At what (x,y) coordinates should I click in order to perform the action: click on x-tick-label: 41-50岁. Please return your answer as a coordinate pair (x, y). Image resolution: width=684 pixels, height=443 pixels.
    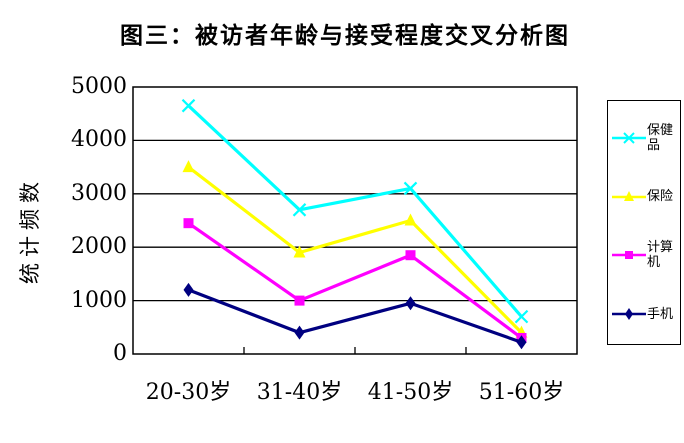
    Looking at the image, I should click on (410, 392).